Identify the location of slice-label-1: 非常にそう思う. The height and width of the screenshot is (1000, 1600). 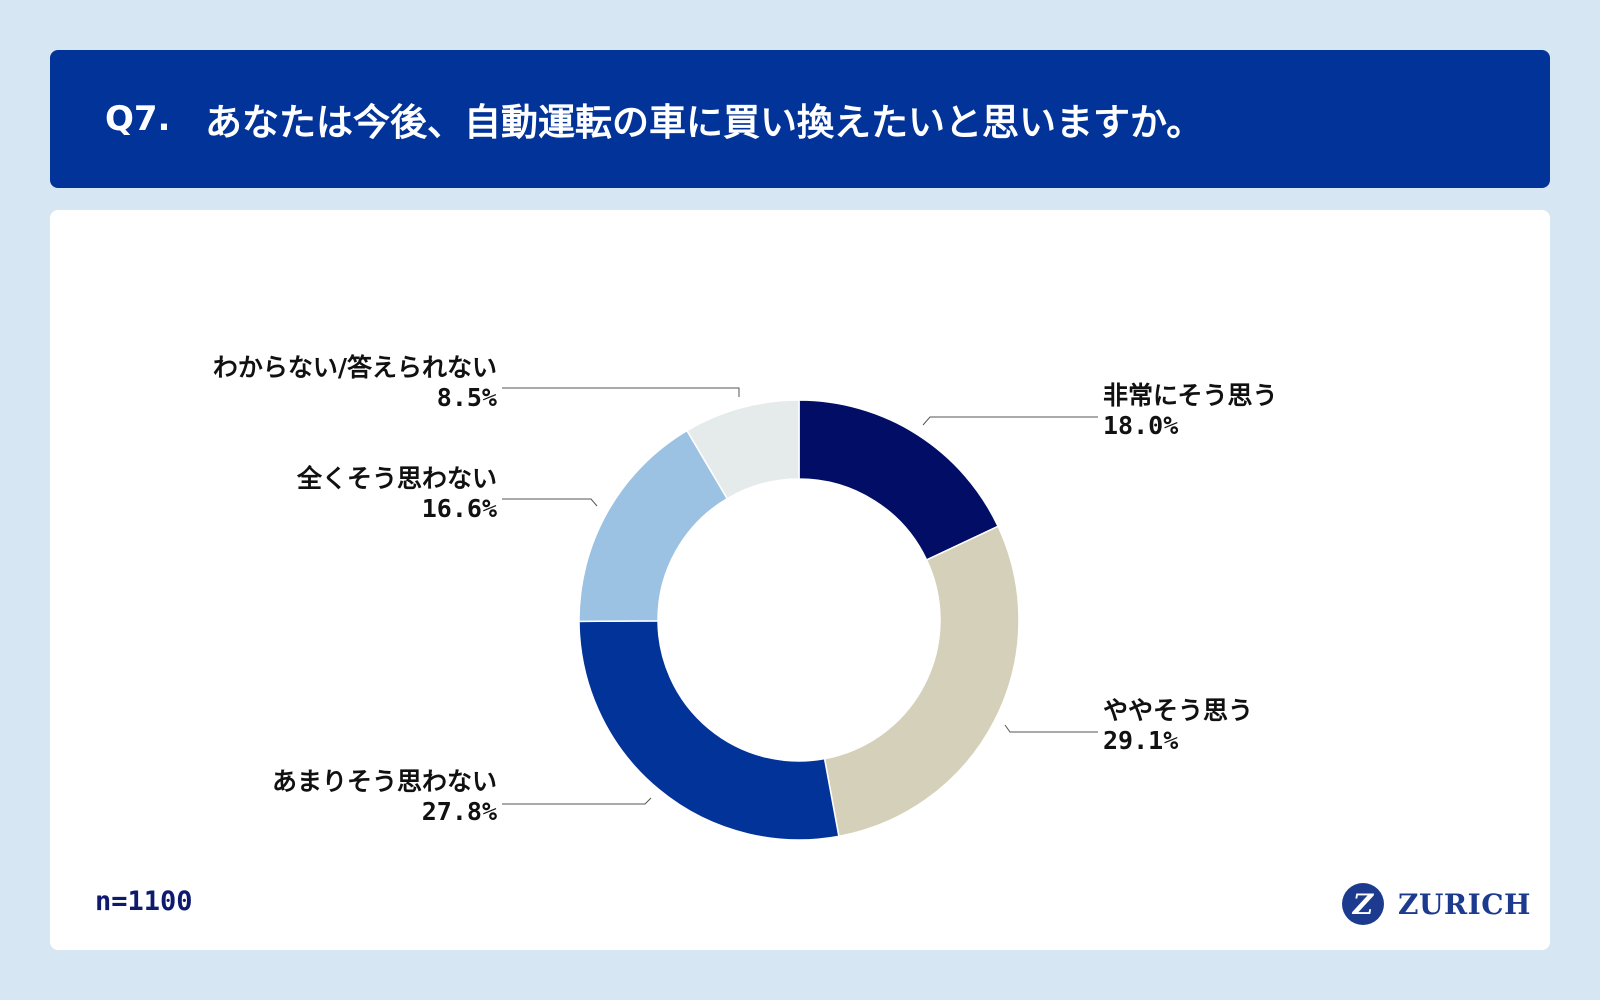
(1190, 395).